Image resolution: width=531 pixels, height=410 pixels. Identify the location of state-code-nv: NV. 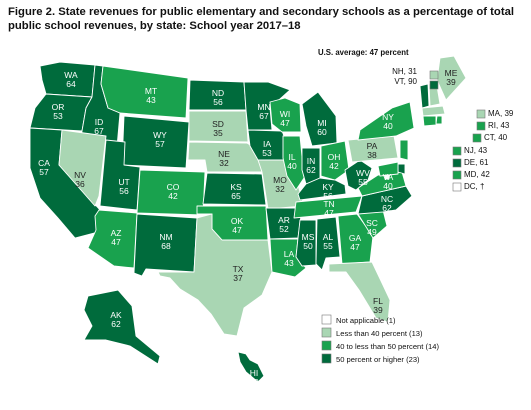
(80, 175).